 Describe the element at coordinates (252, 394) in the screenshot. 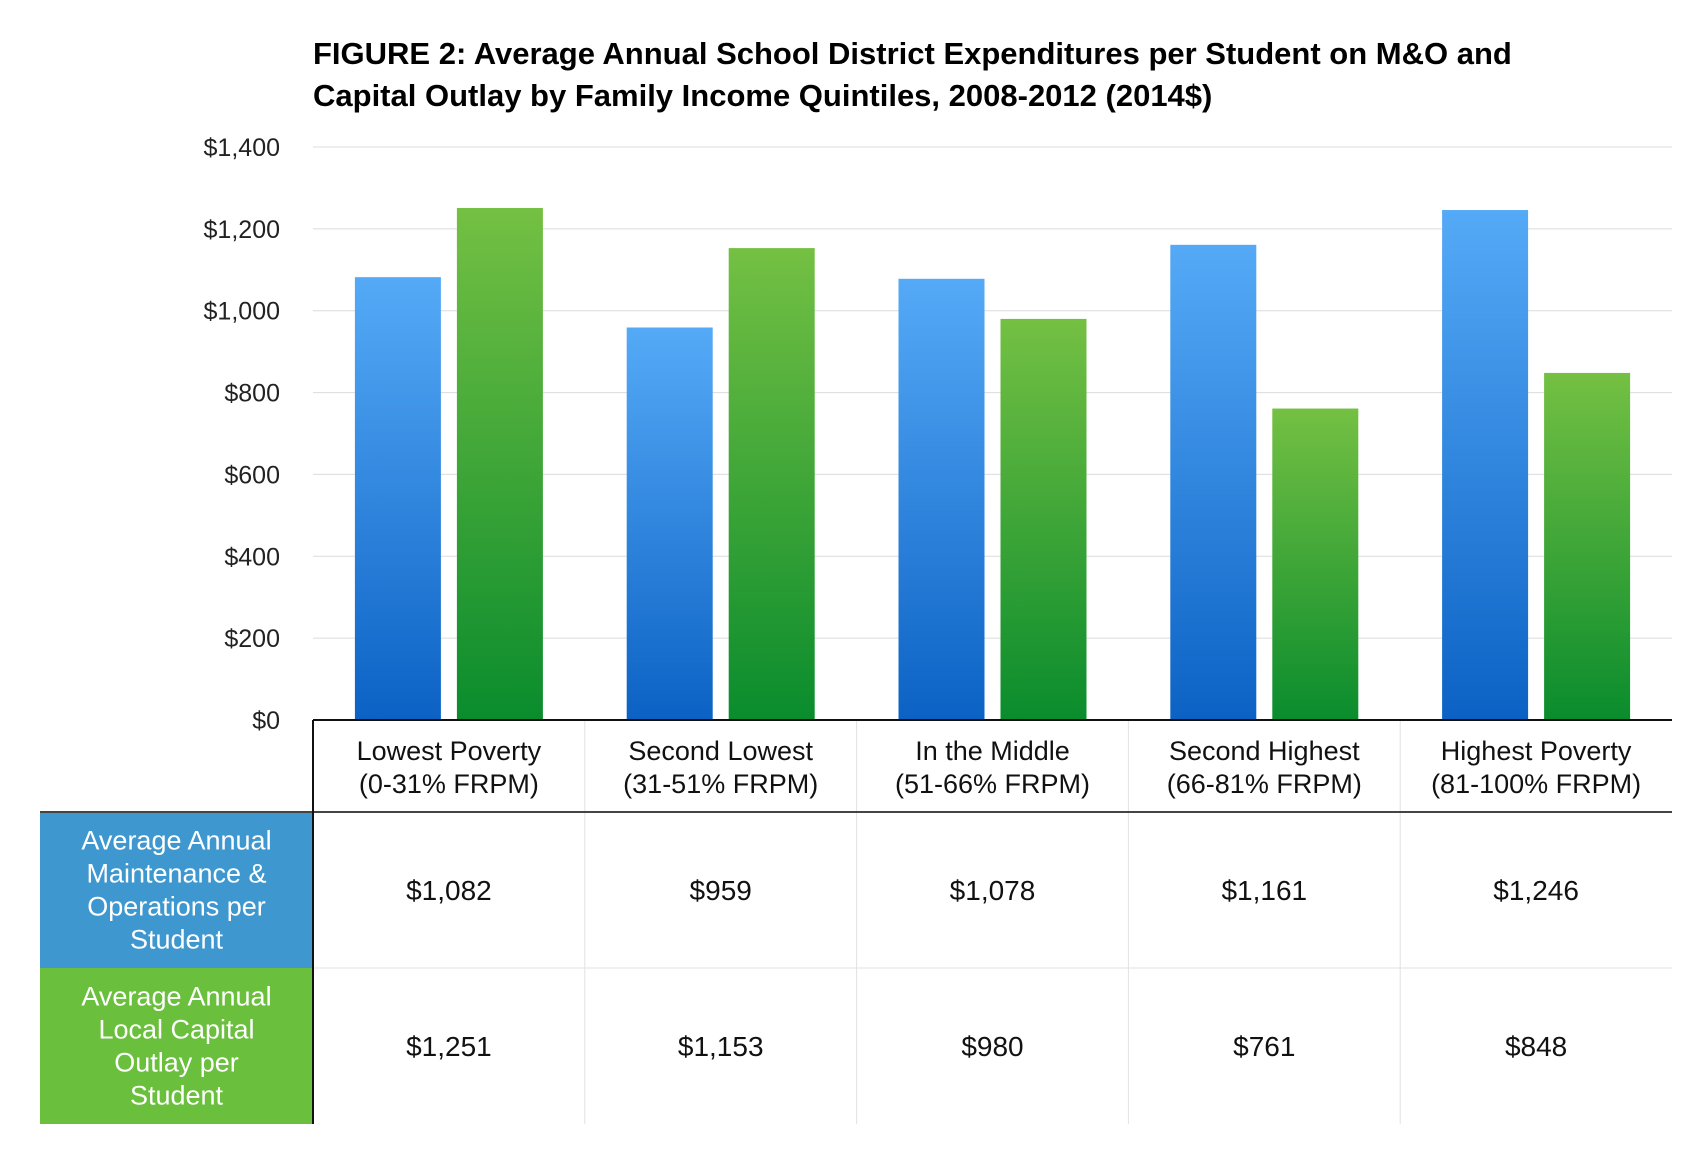

I see `y-tick-label: $800` at that location.